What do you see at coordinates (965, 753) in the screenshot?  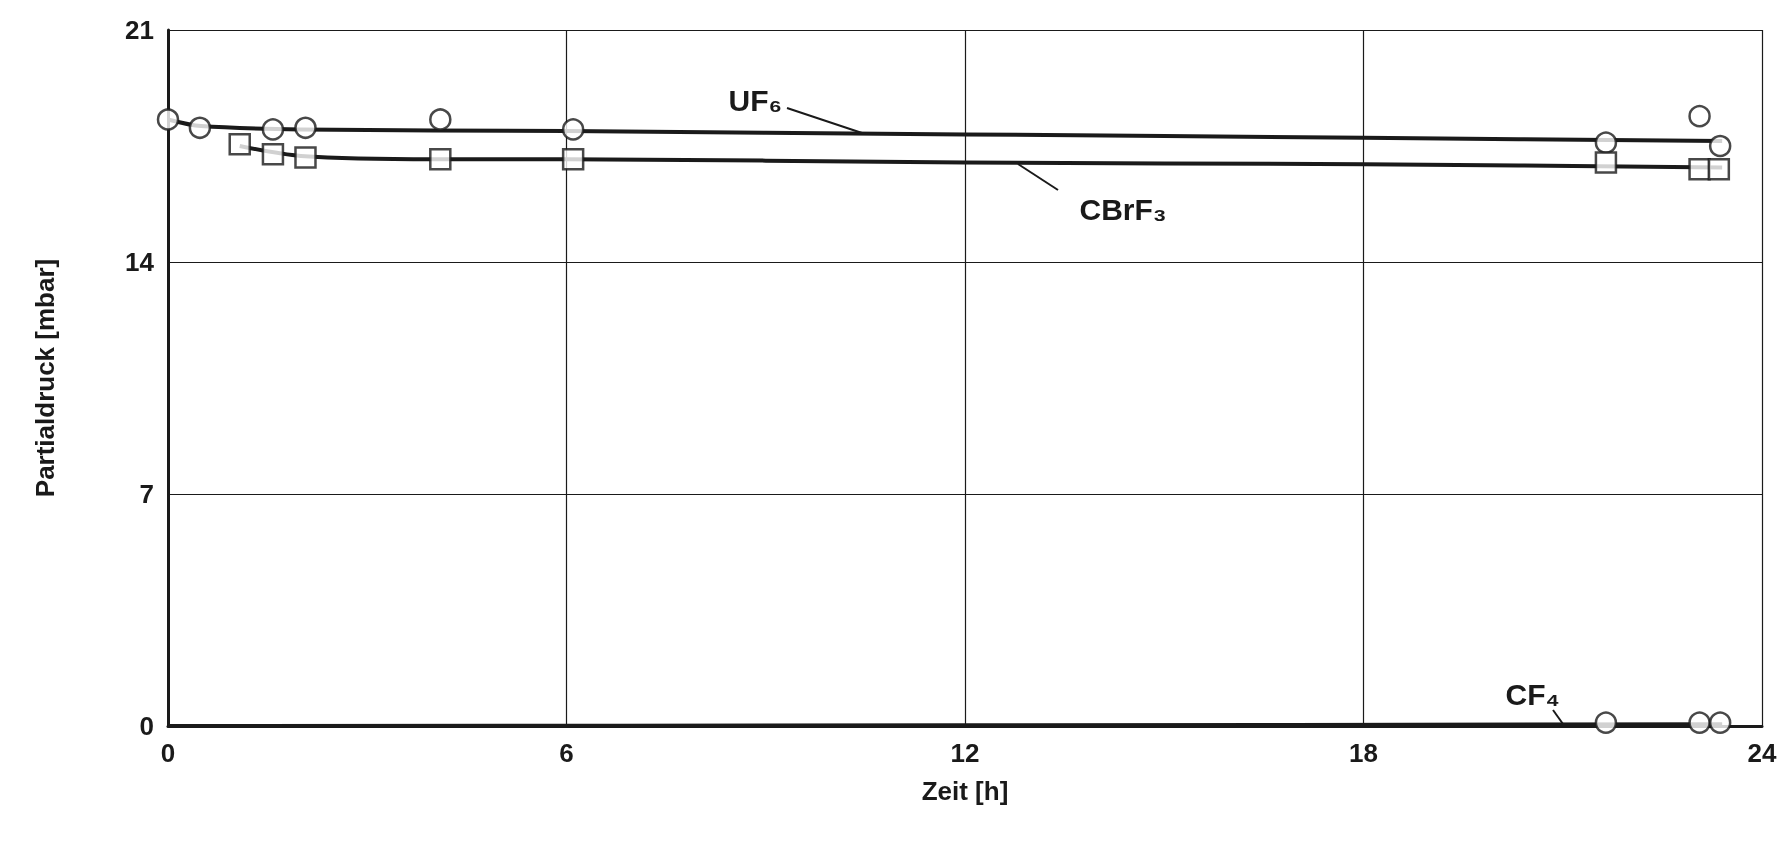 I see `x-tick-label: 12` at bounding box center [965, 753].